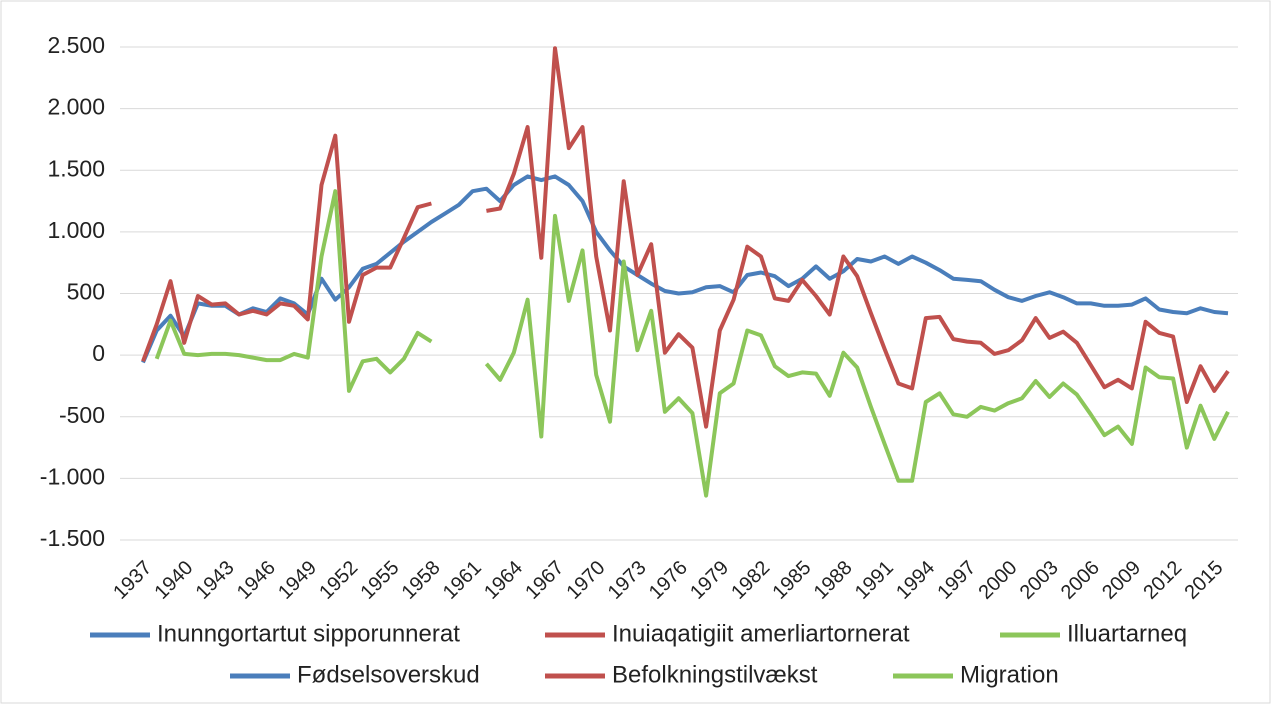  I want to click on legend-label: Befolkningstilvækst, so click(715, 674).